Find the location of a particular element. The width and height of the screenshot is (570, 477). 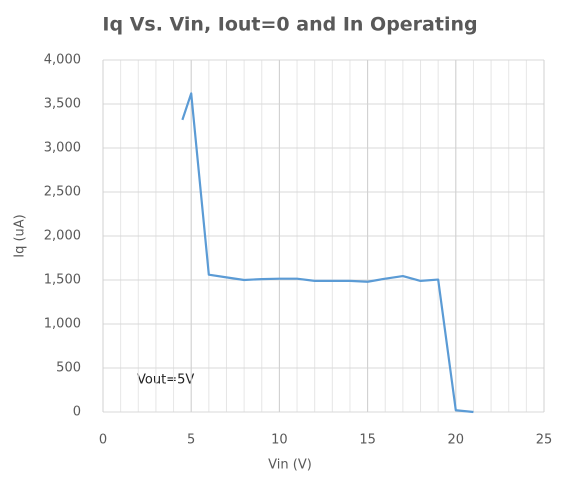

y-tick-label: 0 is located at coordinates (77, 412).